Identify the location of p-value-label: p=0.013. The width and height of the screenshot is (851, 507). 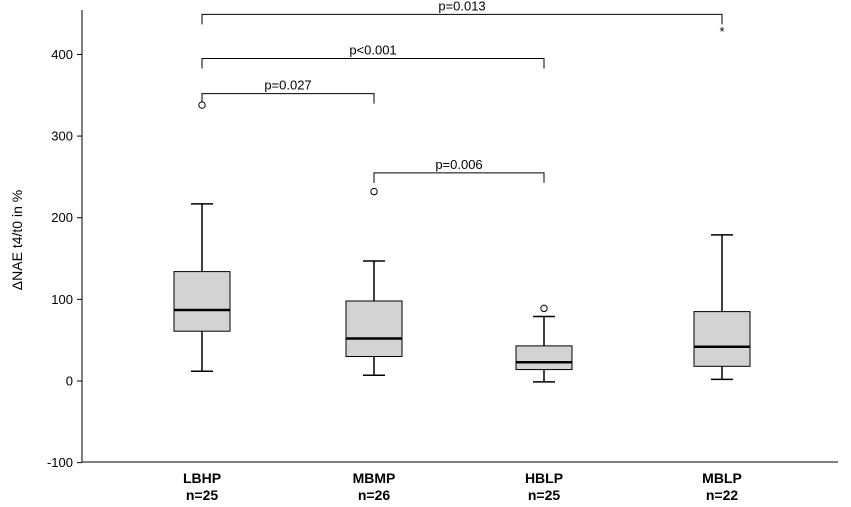
(461, 6).